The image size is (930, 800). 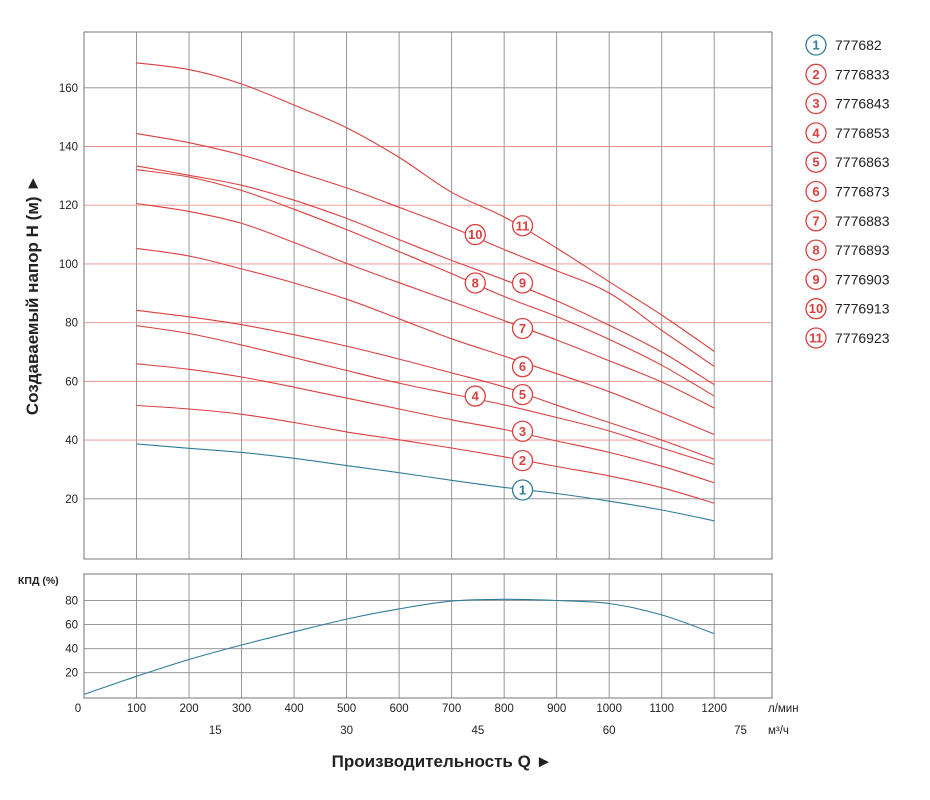 What do you see at coordinates (499, 358) in the screenshot?
I see `head-chart-curve-markers: 1 2 3 4 5 6 7 8 9 10 11` at bounding box center [499, 358].